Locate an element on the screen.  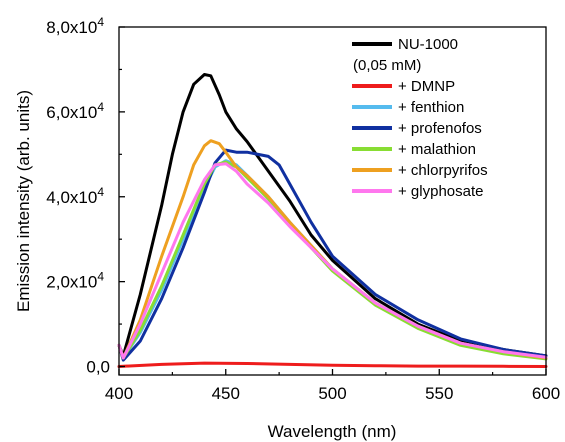
x-axis-title: Wavelength (nm) is located at coordinates (332, 431).